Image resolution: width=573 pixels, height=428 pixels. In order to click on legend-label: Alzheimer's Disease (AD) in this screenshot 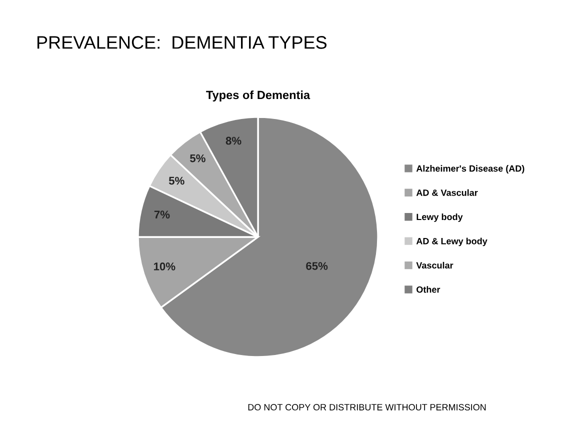, I will do `click(470, 169)`.